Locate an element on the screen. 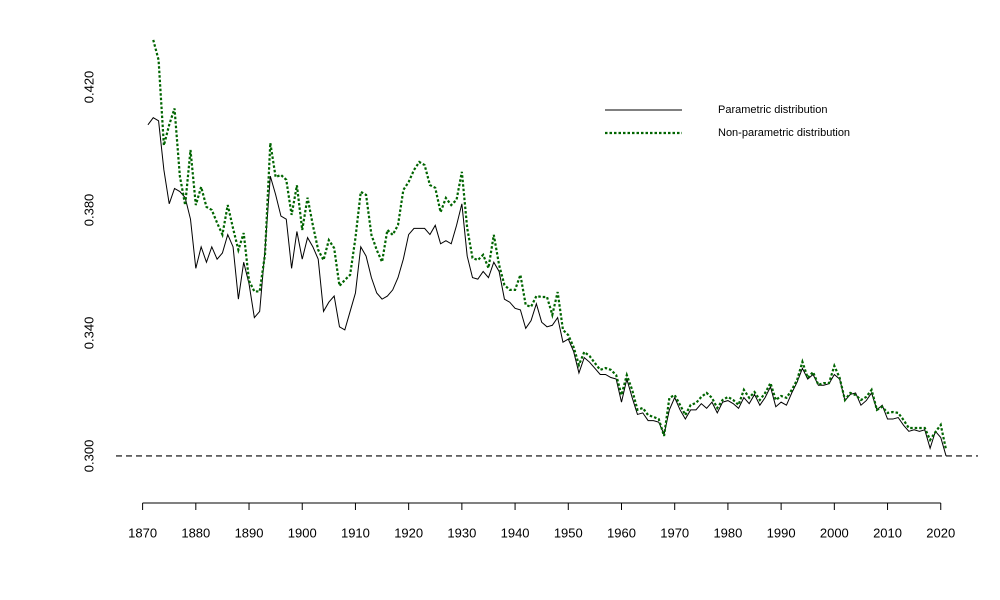  legend-label: Non-parametric distribution is located at coordinates (784, 133).